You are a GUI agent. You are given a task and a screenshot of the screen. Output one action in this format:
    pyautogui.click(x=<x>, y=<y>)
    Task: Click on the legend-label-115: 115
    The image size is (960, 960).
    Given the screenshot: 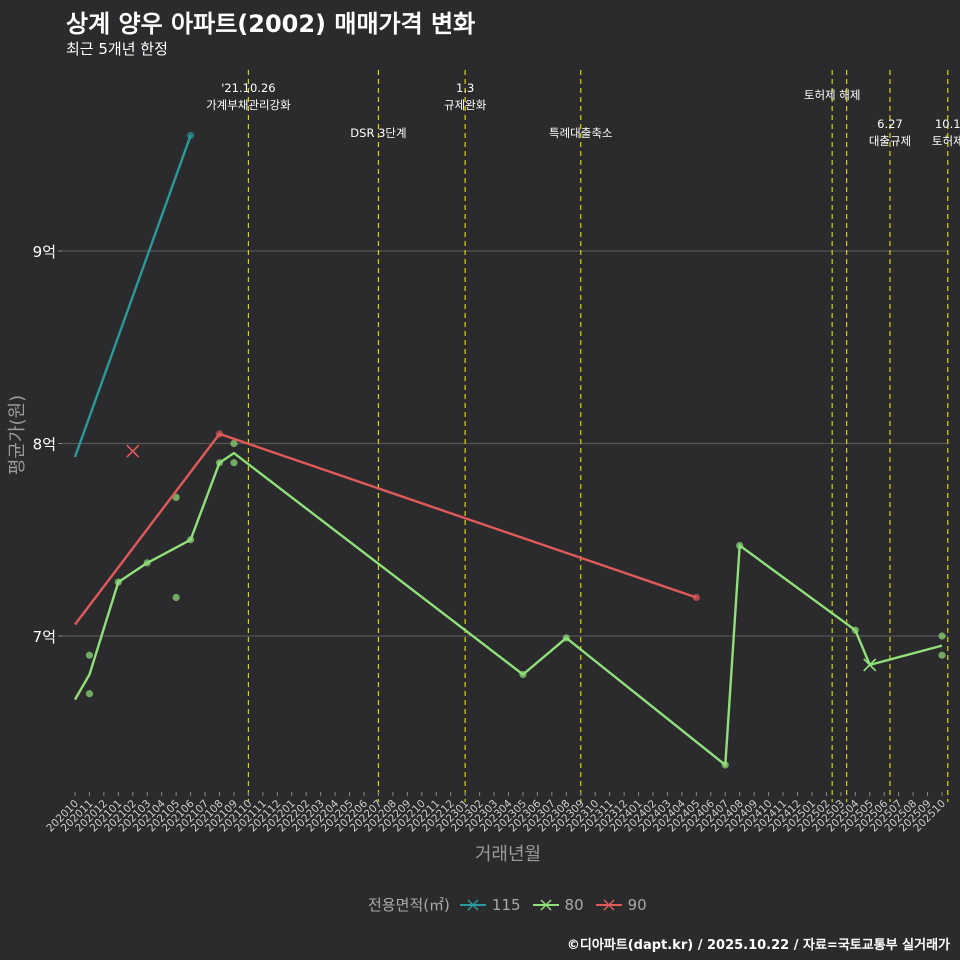 What is the action you would take?
    pyautogui.click(x=506, y=904)
    